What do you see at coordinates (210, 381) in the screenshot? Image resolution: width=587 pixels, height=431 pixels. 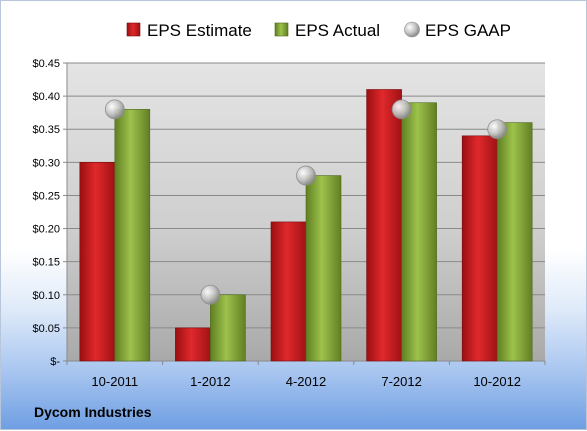 I see `x-tick-label: 1-2012` at bounding box center [210, 381].